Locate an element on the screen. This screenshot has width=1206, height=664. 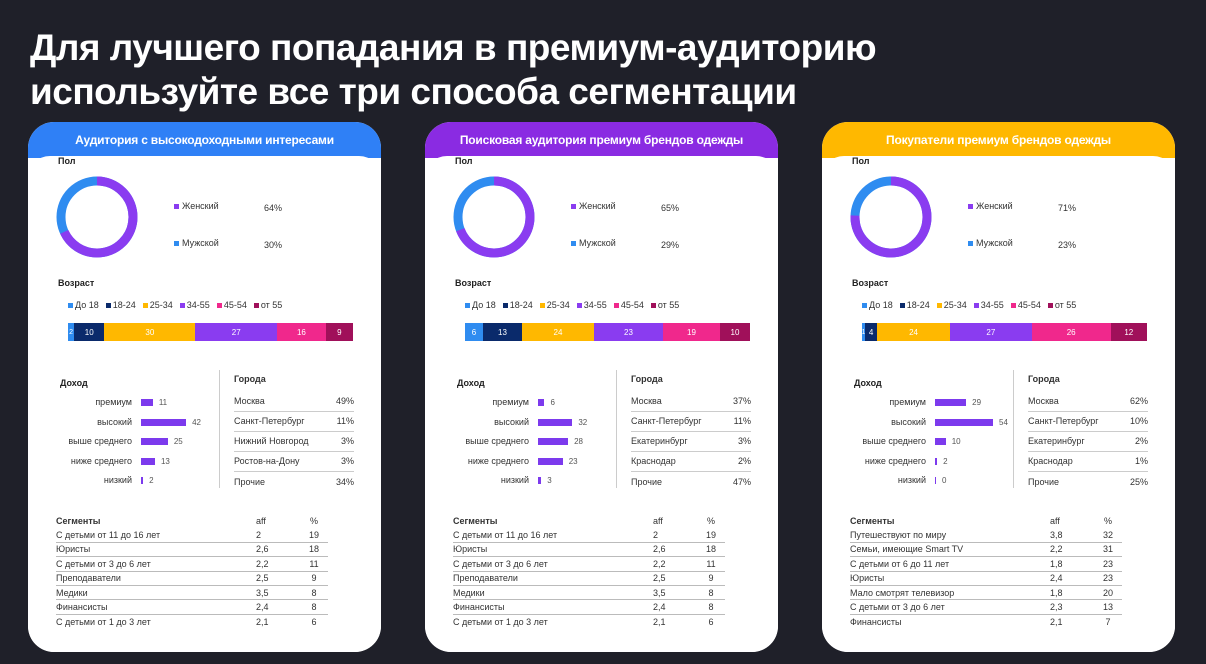
segment-percent: 31 is located at coordinates (1107, 549).